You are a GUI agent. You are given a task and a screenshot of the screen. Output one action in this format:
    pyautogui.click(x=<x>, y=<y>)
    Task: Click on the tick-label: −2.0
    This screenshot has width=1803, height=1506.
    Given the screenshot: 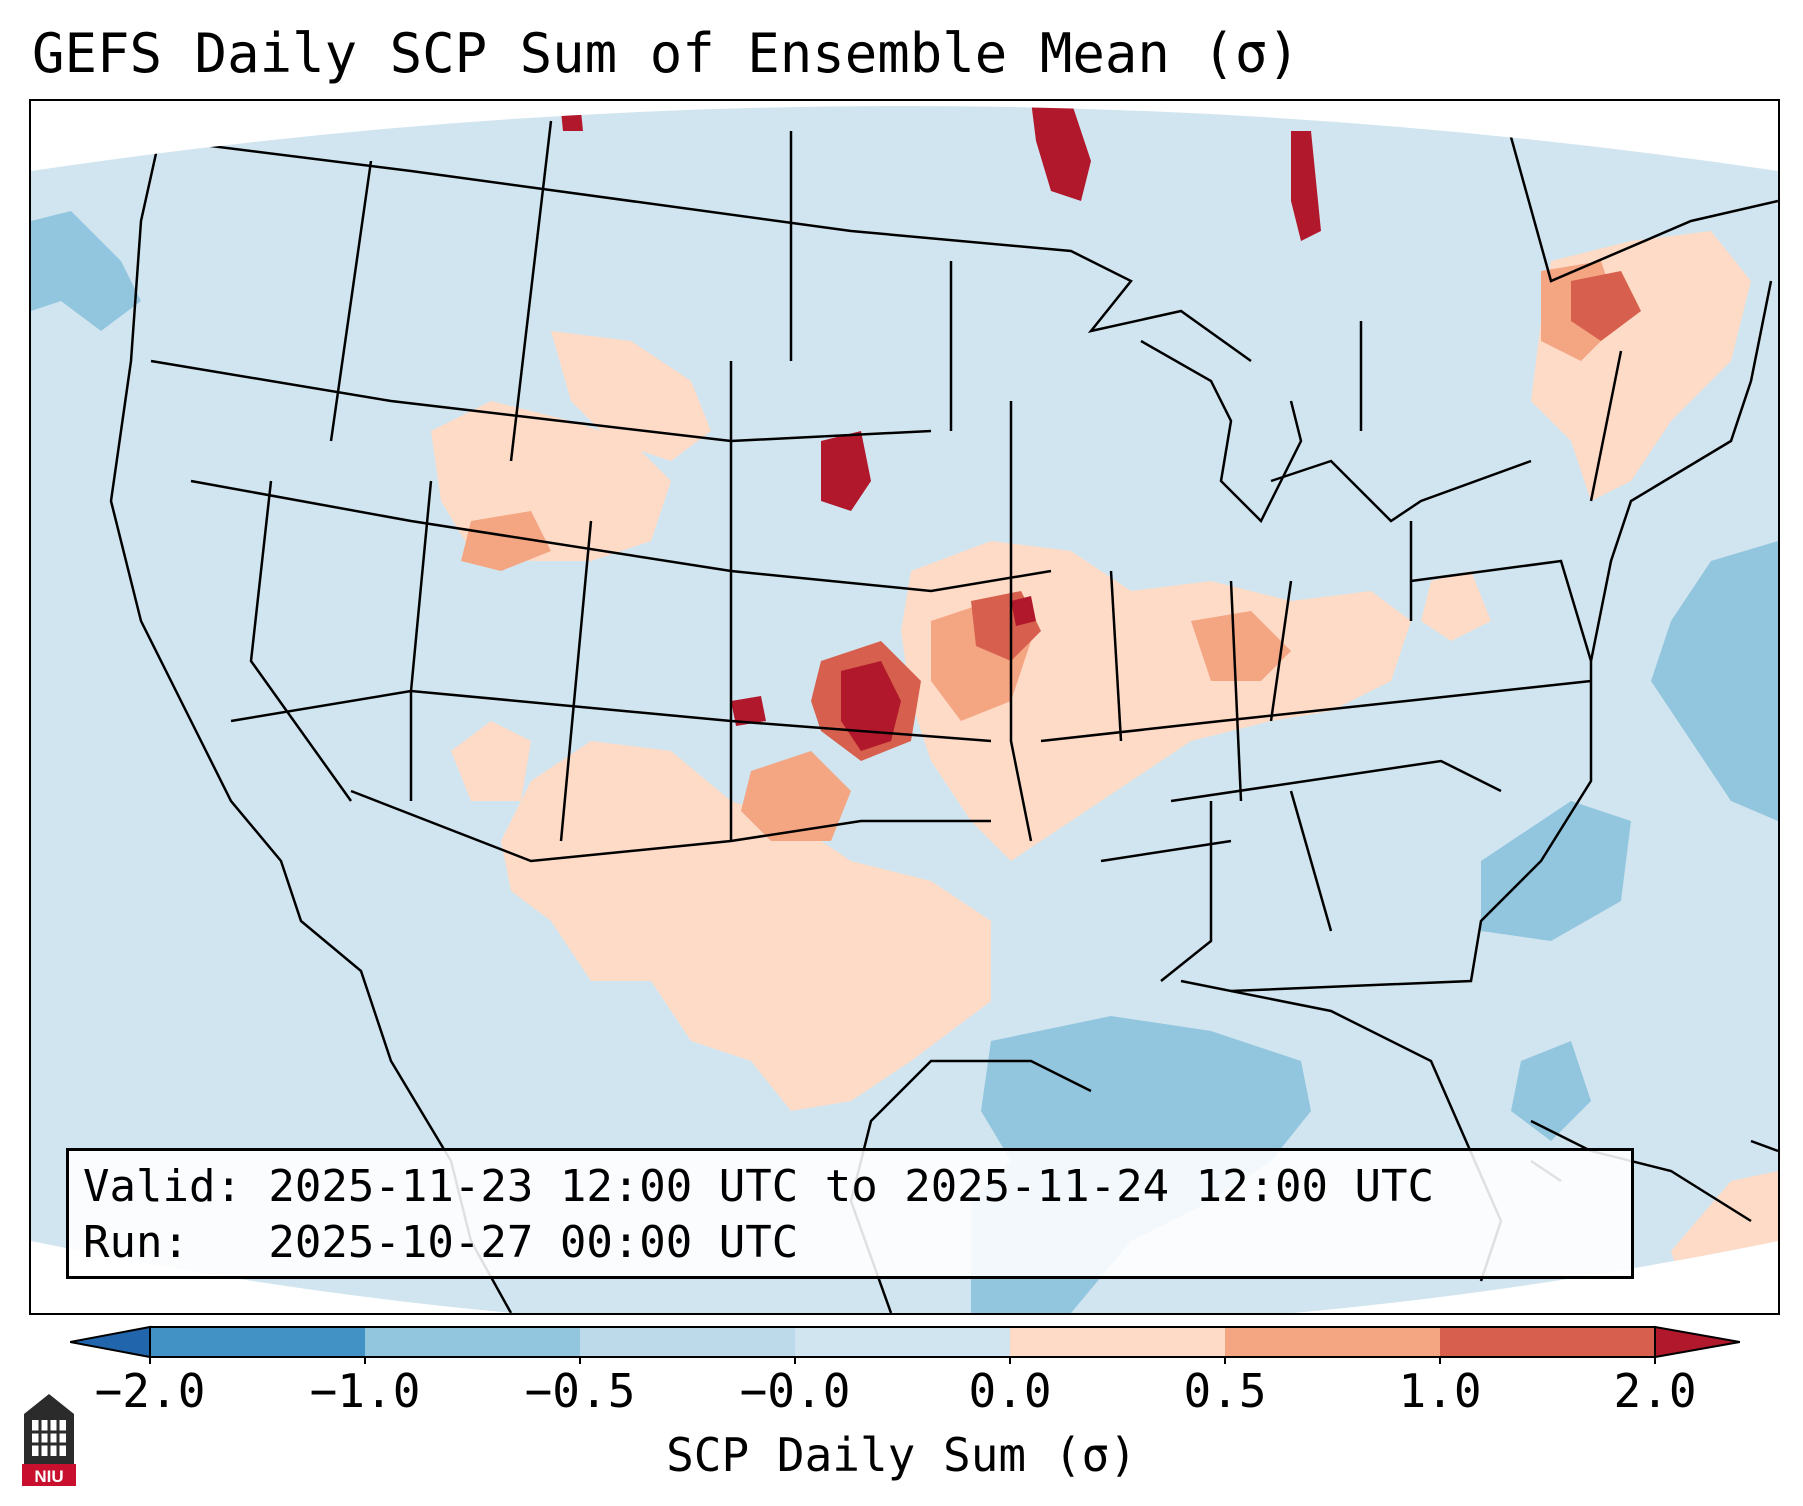 What is the action you would take?
    pyautogui.click(x=150, y=1391)
    